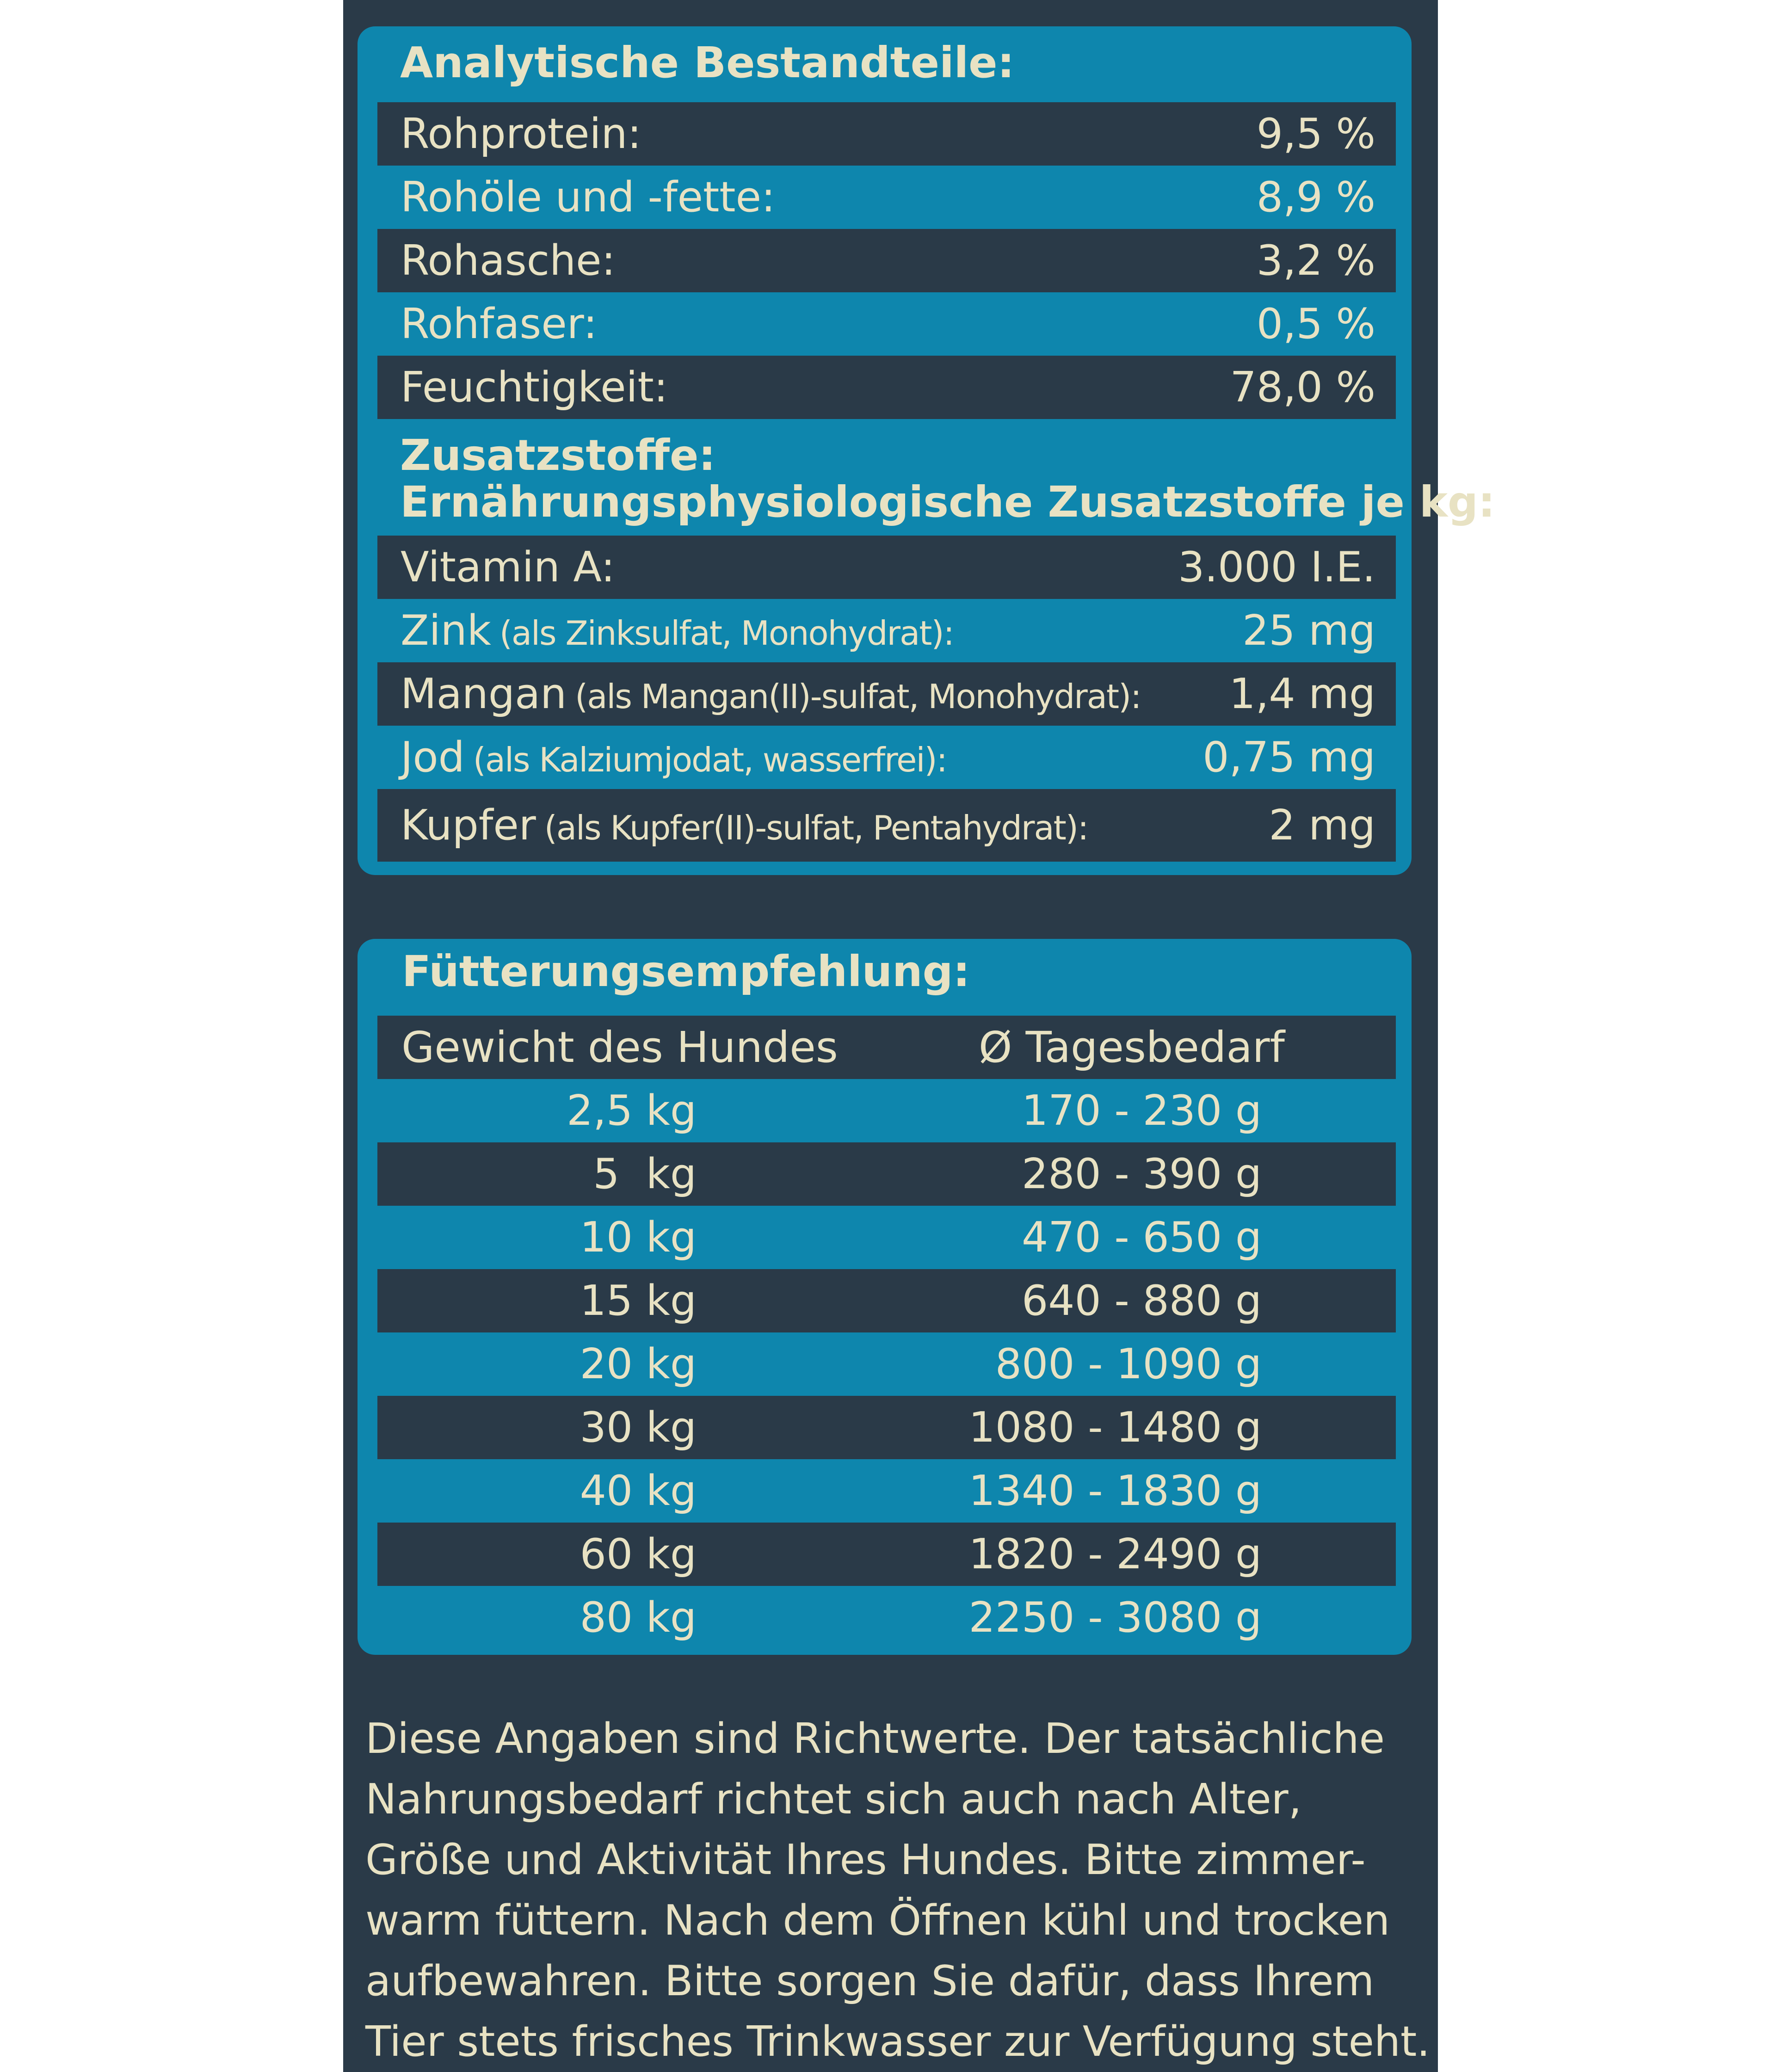  I want to click on analytics-value: 8,9 %, so click(1316, 197).